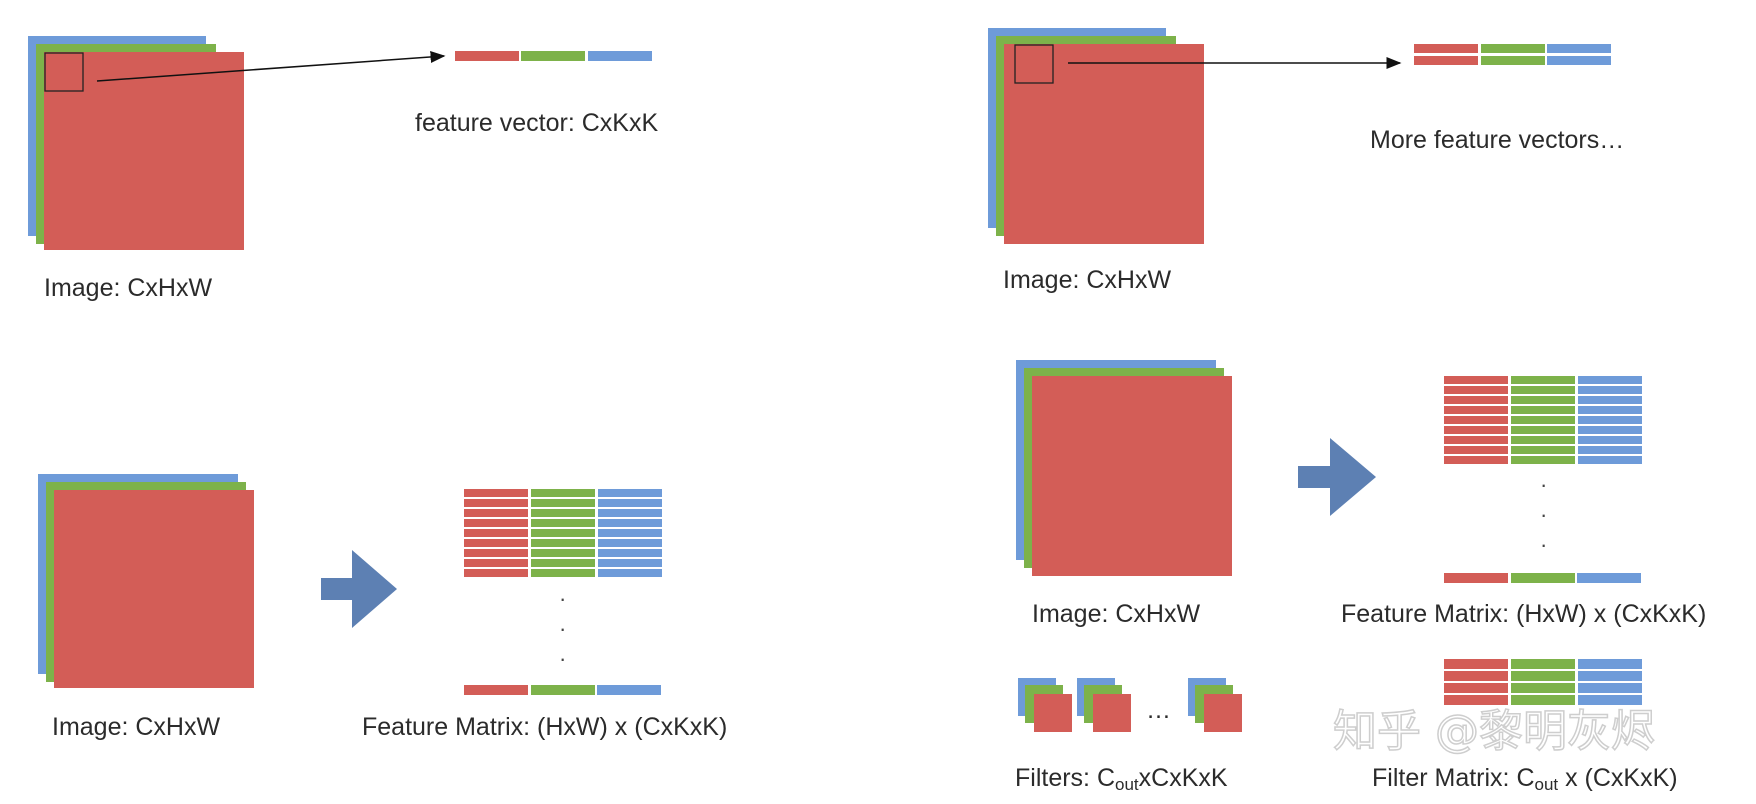 This screenshot has width=1756, height=804. What do you see at coordinates (1543, 682) in the screenshot?
I see `filter-matrix` at bounding box center [1543, 682].